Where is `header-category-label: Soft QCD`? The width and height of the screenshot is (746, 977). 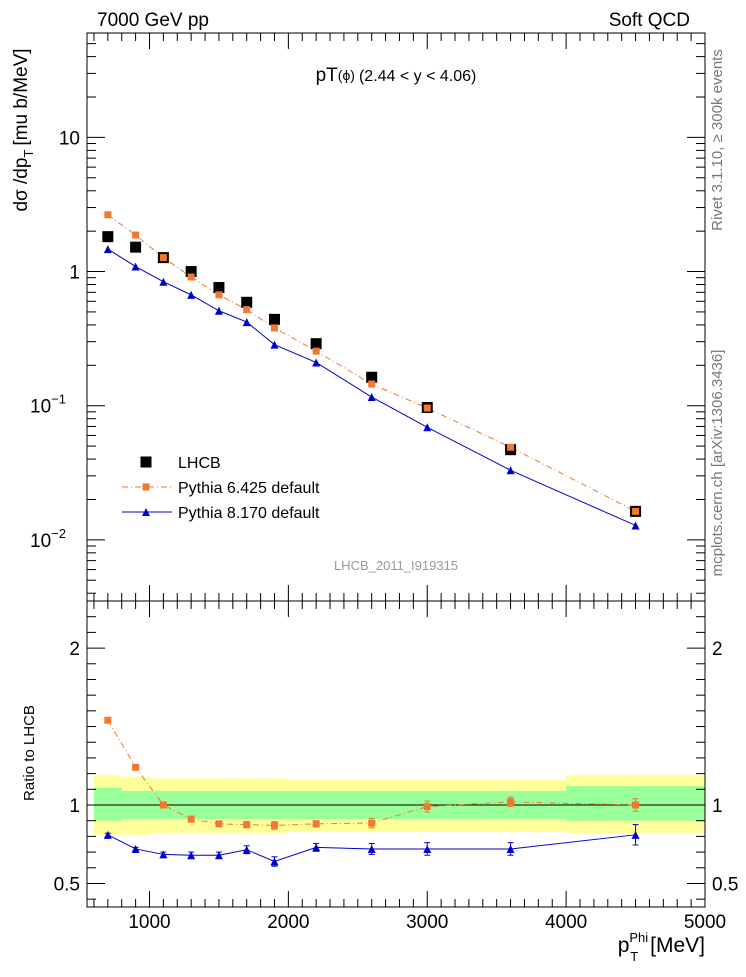 header-category-label: Soft QCD is located at coordinates (649, 20).